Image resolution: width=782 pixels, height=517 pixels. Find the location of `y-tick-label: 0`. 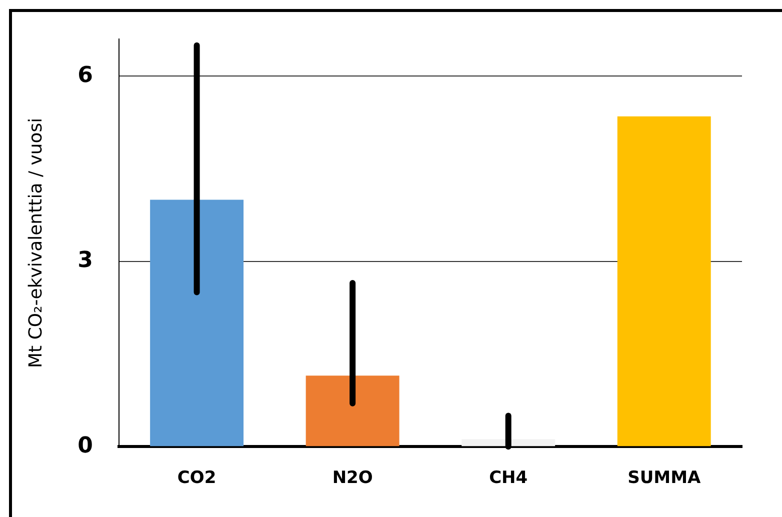

y-tick-label: 0 is located at coordinates (85, 445).